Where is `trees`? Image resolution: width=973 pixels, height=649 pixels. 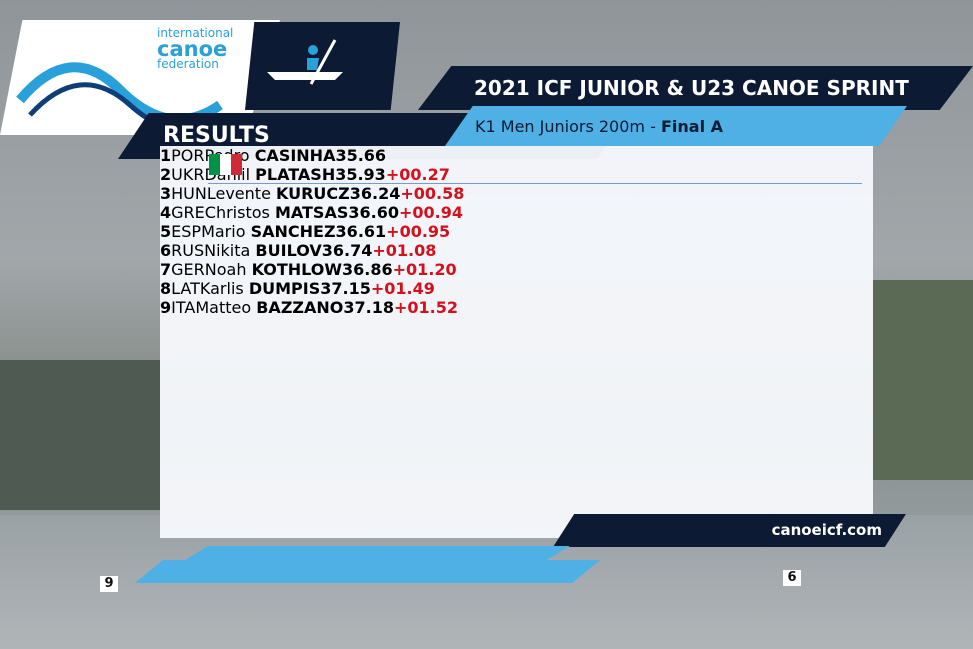 trees is located at coordinates (923, 380).